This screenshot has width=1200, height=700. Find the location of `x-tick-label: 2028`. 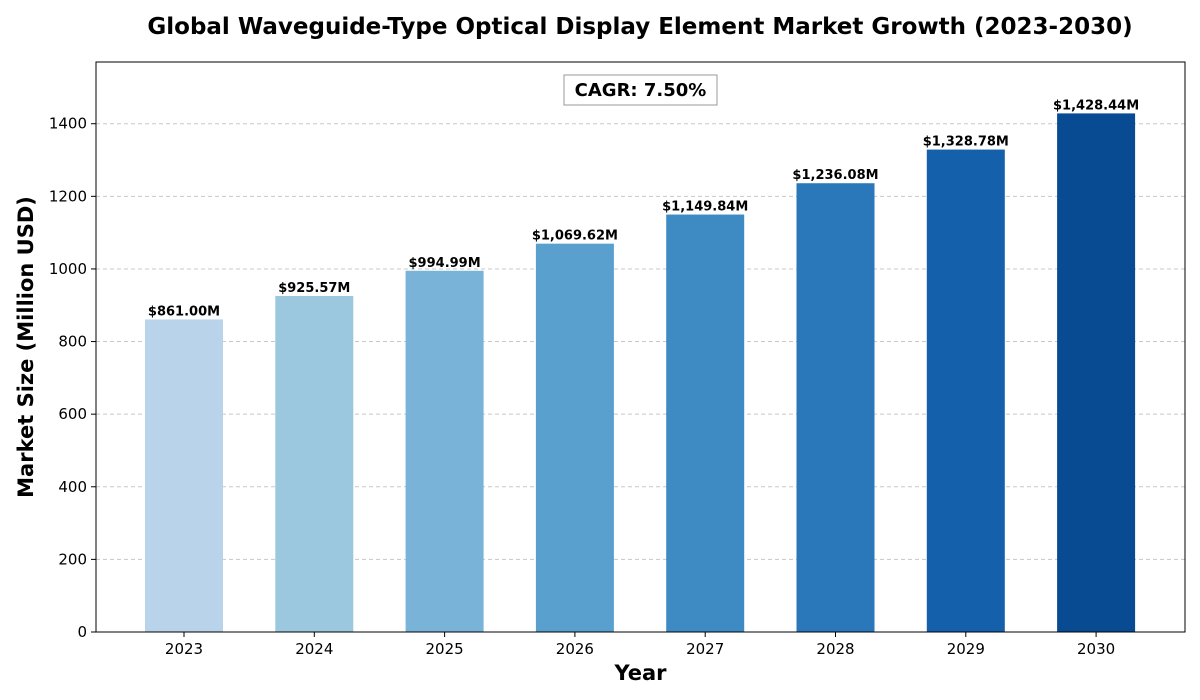

x-tick-label: 2028 is located at coordinates (835, 649).